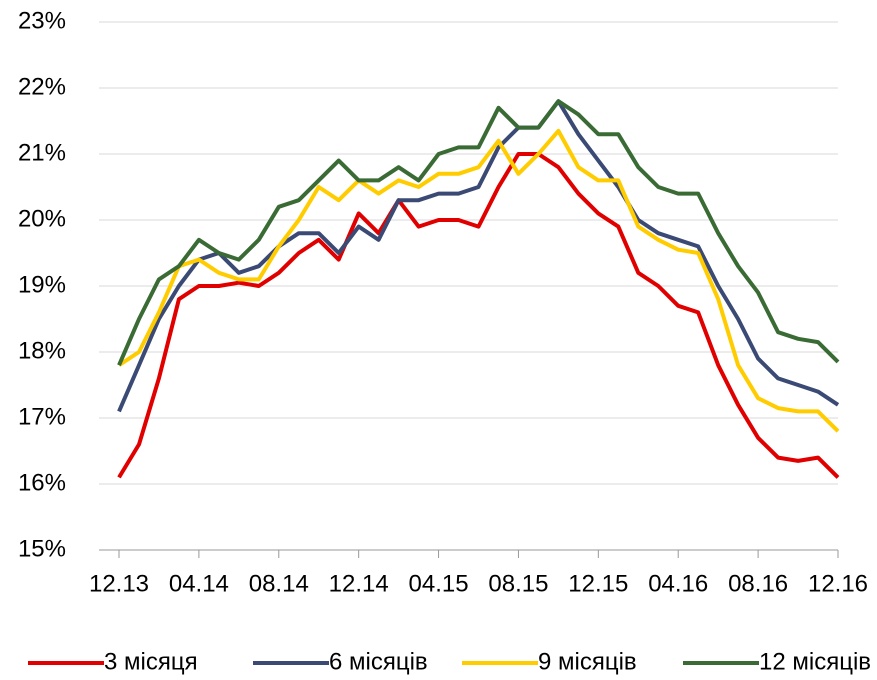 This screenshot has height=680, width=877. Describe the element at coordinates (42, 86) in the screenshot. I see `y-tick-label: 22%` at that location.